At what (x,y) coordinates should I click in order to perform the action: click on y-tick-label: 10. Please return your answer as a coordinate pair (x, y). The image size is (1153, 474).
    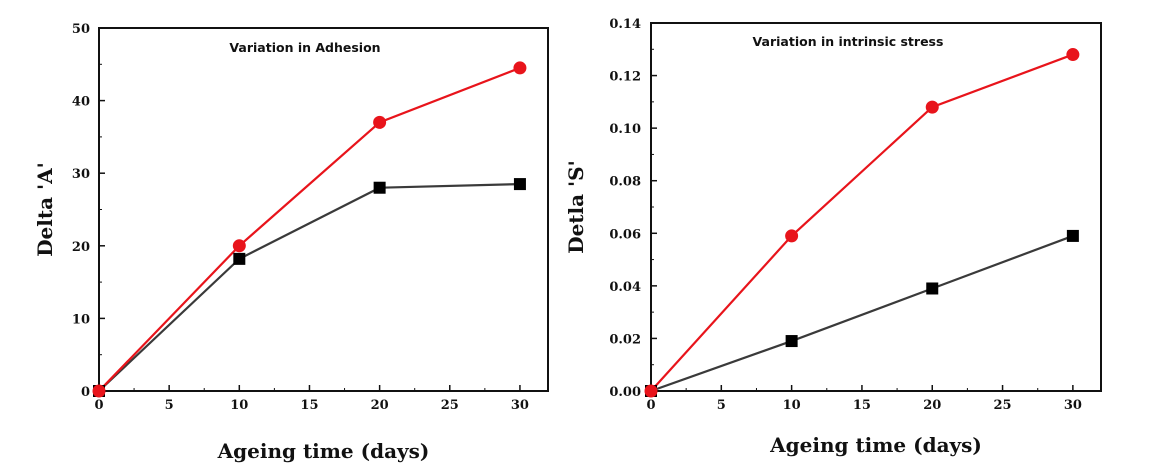
    Looking at the image, I should click on (81, 319).